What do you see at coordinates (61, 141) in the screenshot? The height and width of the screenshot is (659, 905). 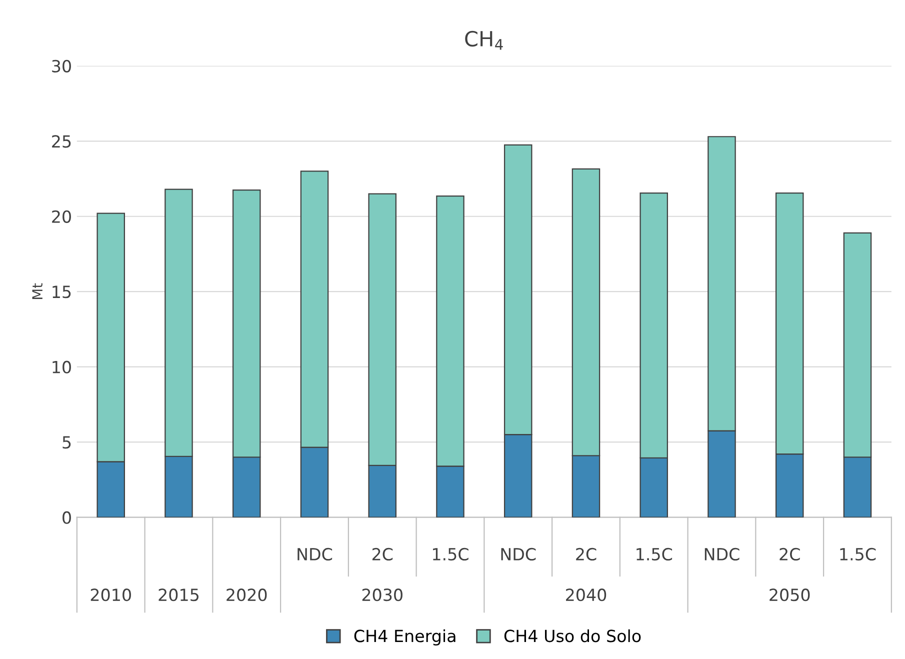 I see `y-tick-label: 25` at bounding box center [61, 141].